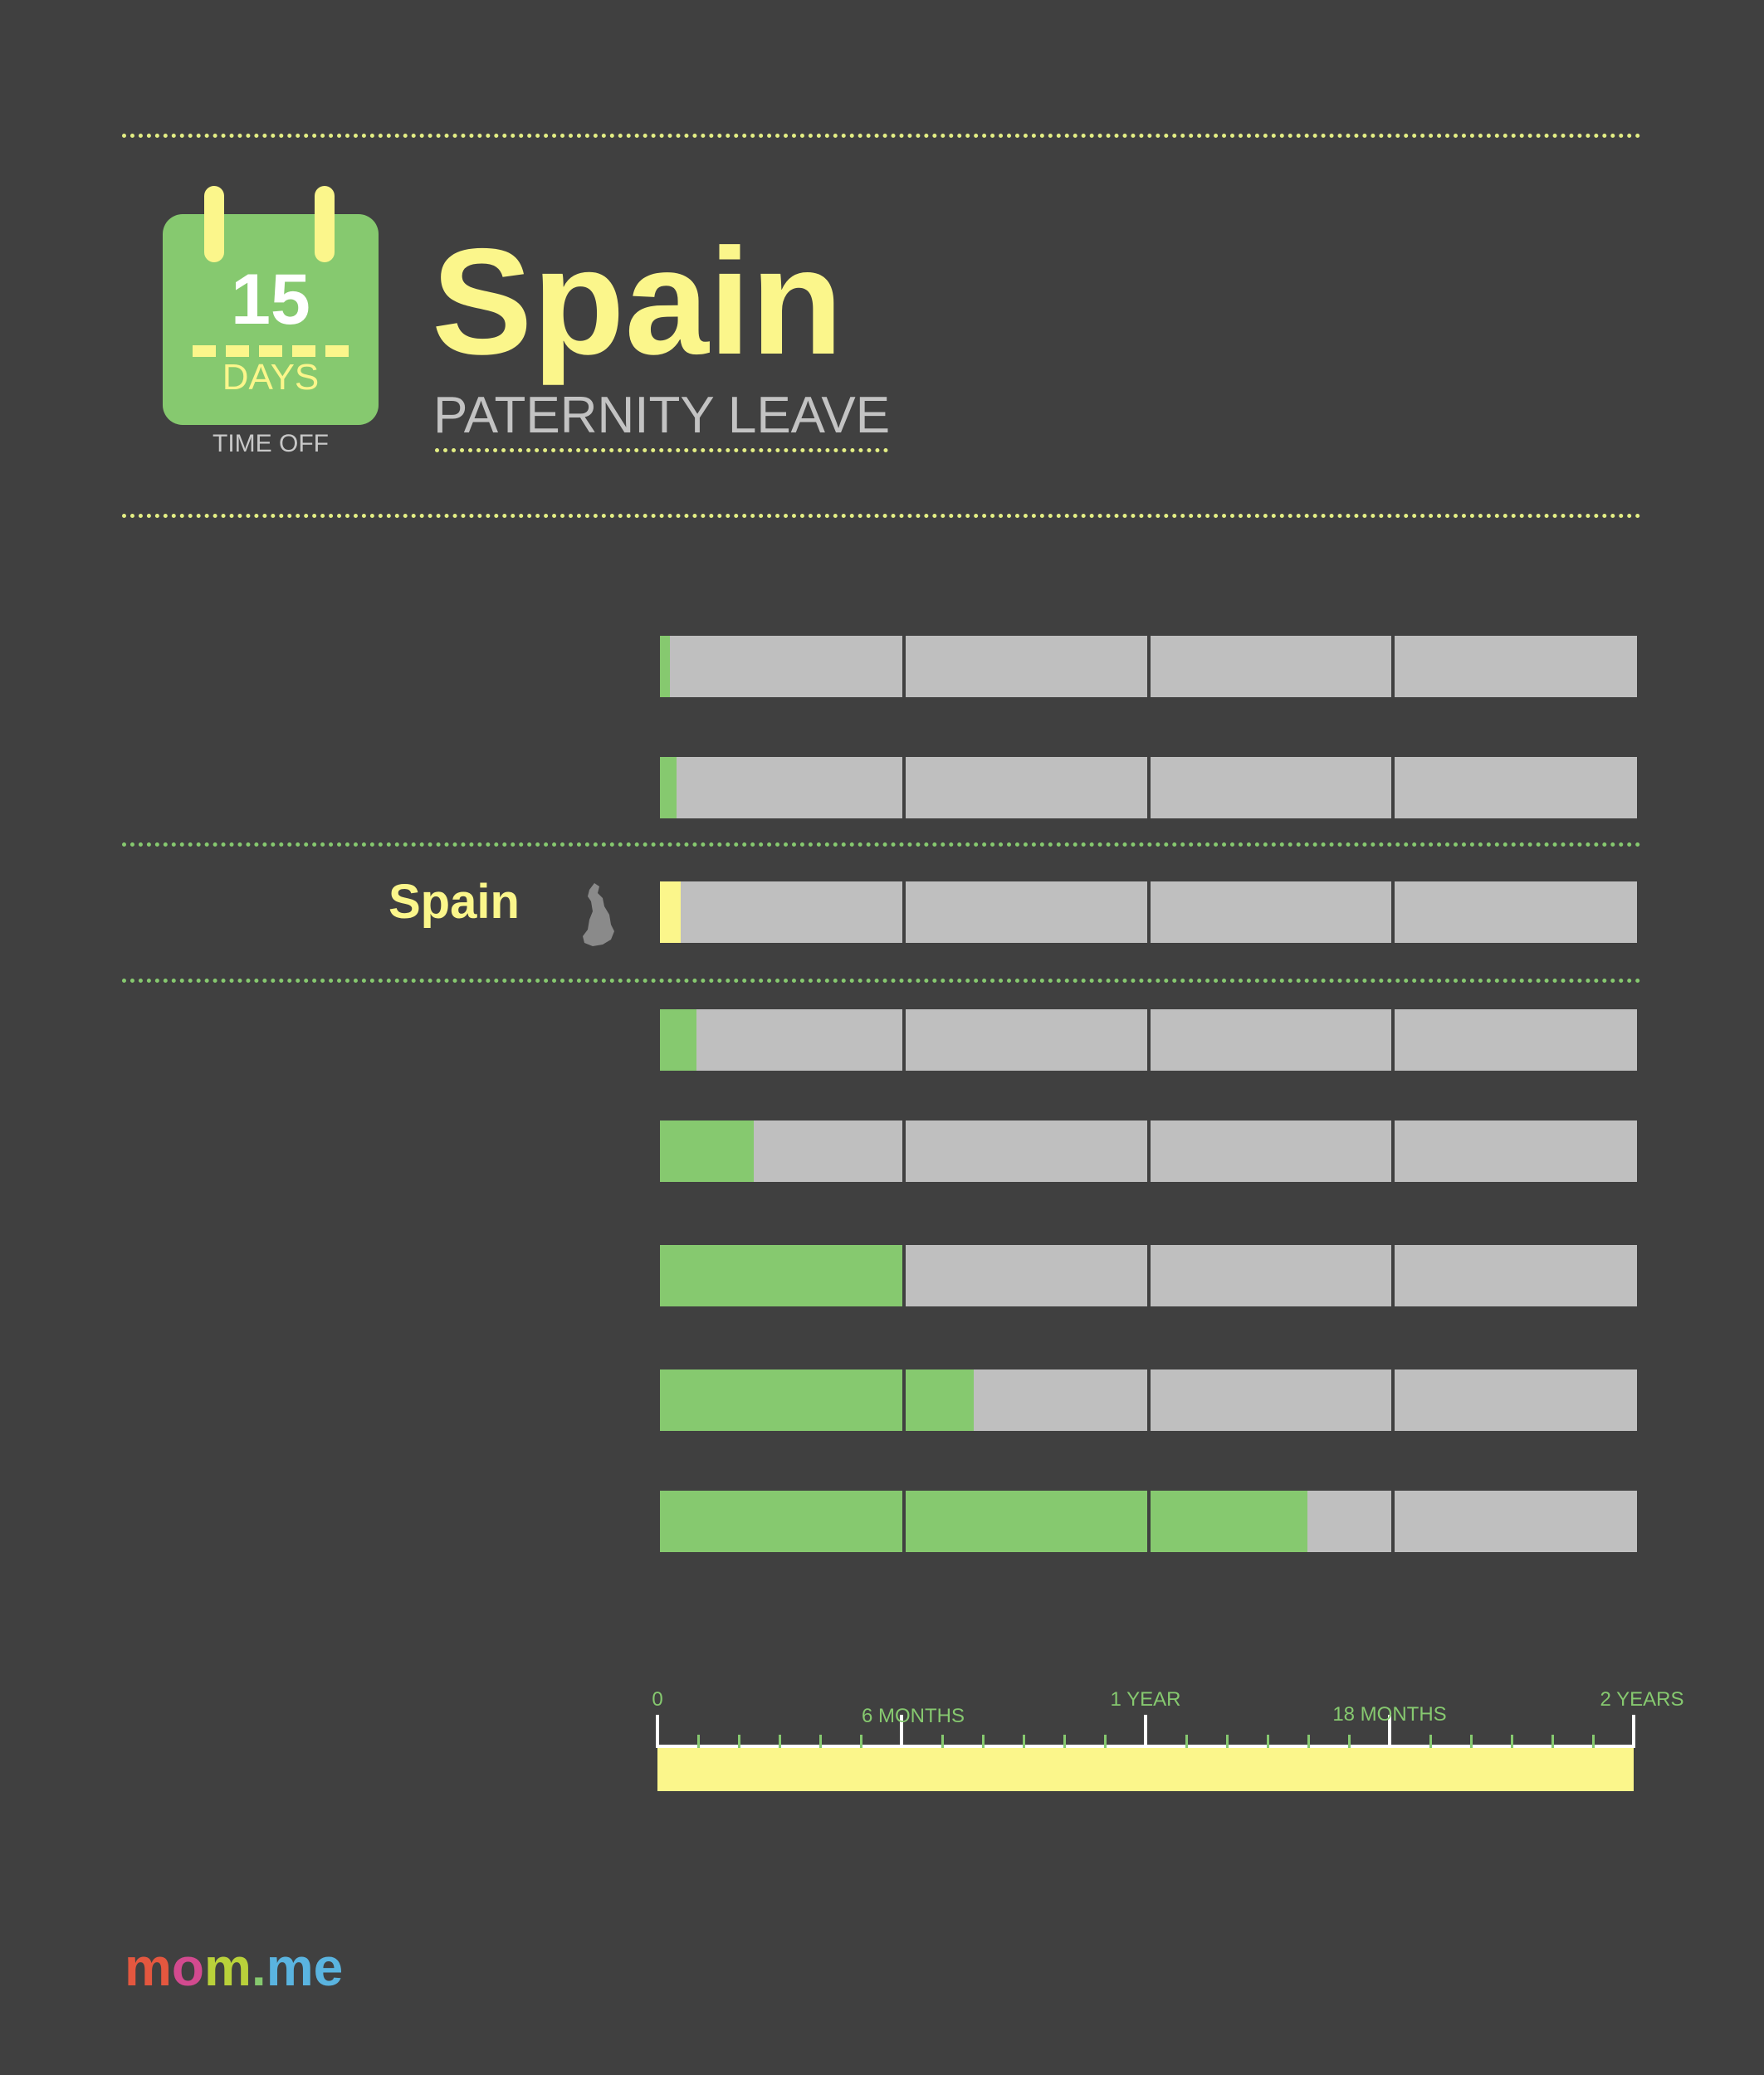 The width and height of the screenshot is (1764, 2075). Describe the element at coordinates (881, 136) in the screenshot. I see `top-dotted-divider` at that location.